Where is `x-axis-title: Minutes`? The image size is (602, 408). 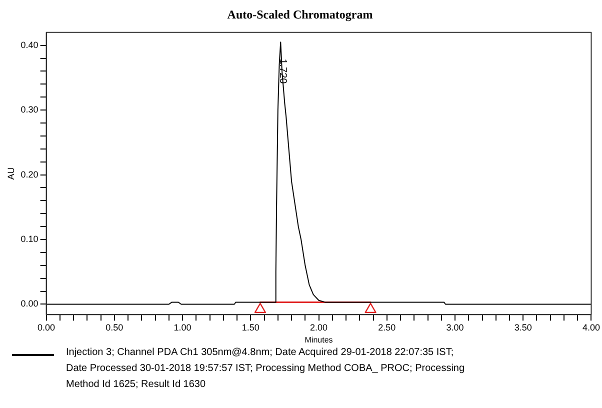
x-axis-title: Minutes is located at coordinates (318, 339).